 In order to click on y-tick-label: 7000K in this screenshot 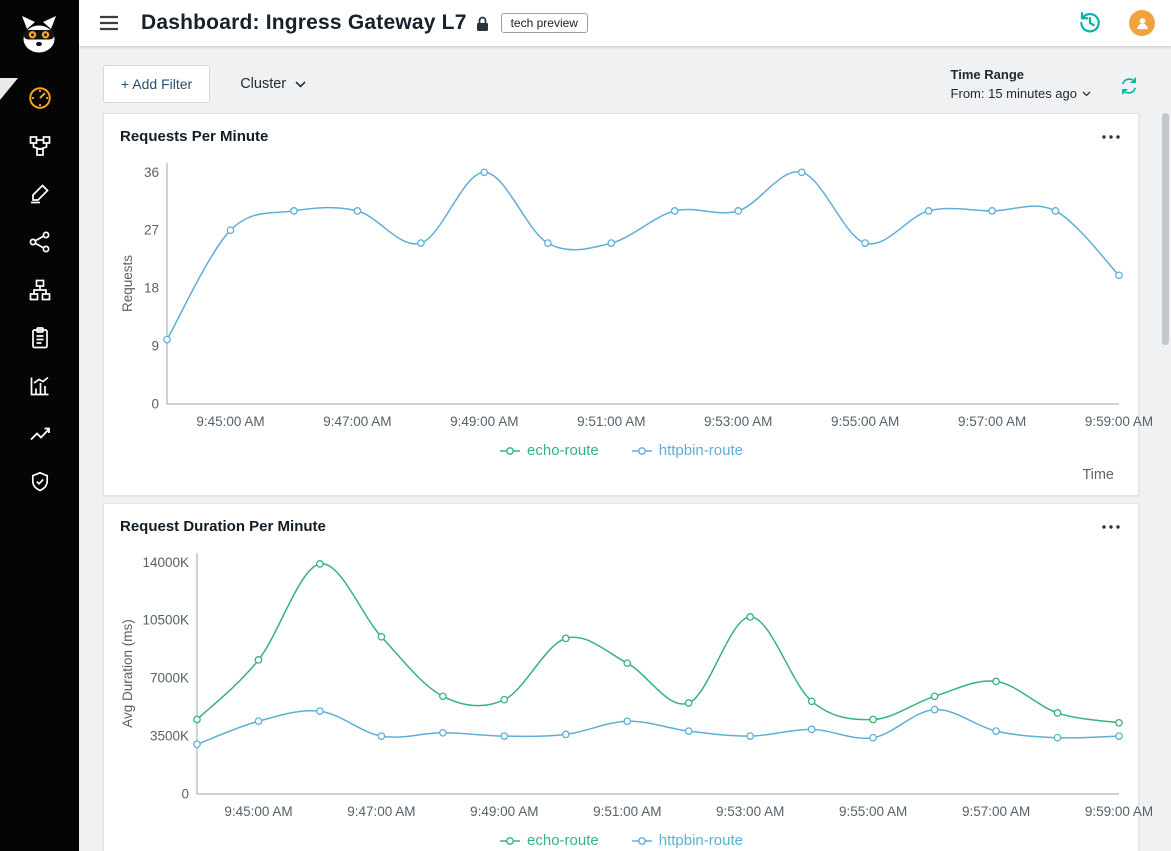, I will do `click(169, 678)`.